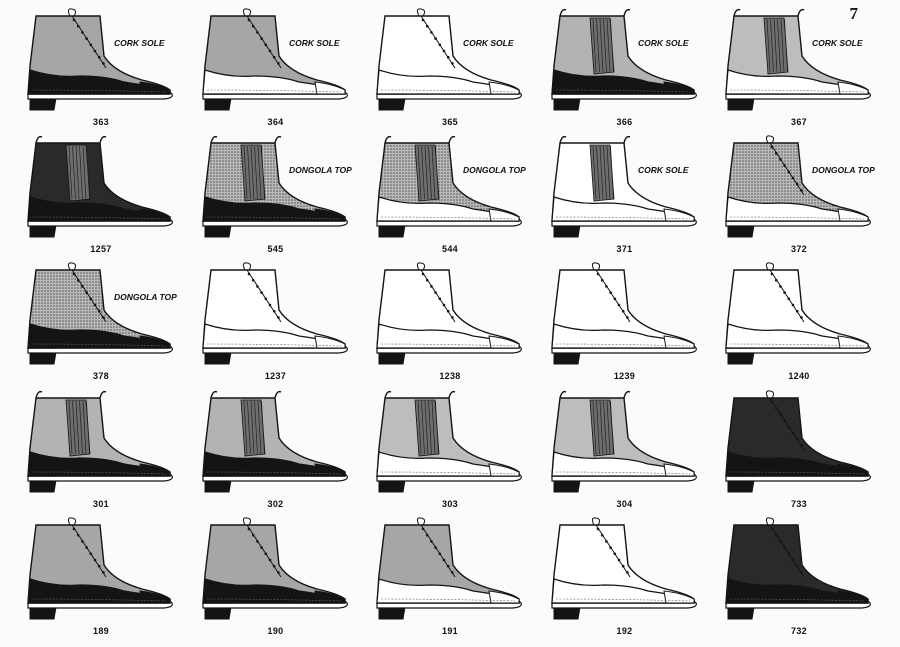 The width and height of the screenshot is (900, 647). What do you see at coordinates (799, 376) in the screenshot?
I see `style-number: 1240` at bounding box center [799, 376].